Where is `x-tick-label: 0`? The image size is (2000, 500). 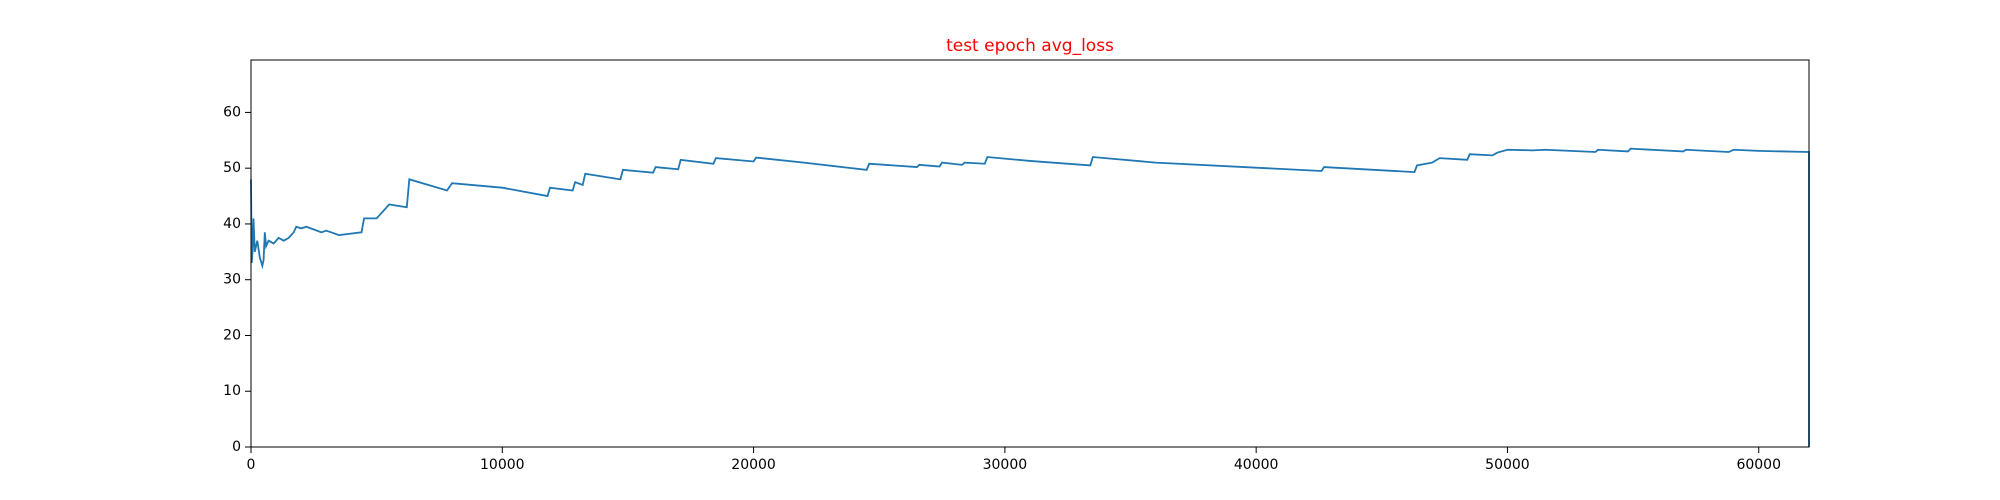 x-tick-label: 0 is located at coordinates (251, 465).